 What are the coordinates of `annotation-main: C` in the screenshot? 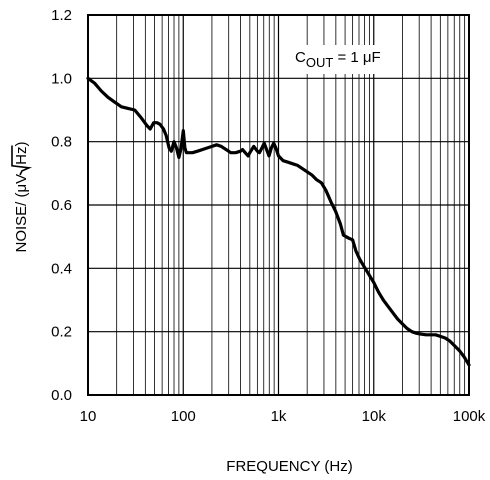 It's located at (300, 57).